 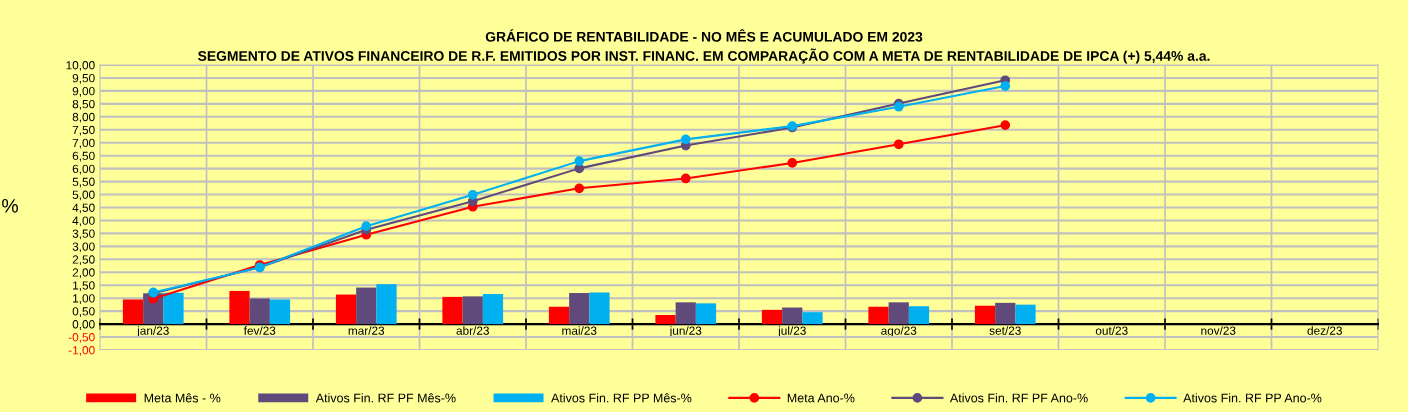 I want to click on y-tick-label: 7,50, so click(x=83, y=130).